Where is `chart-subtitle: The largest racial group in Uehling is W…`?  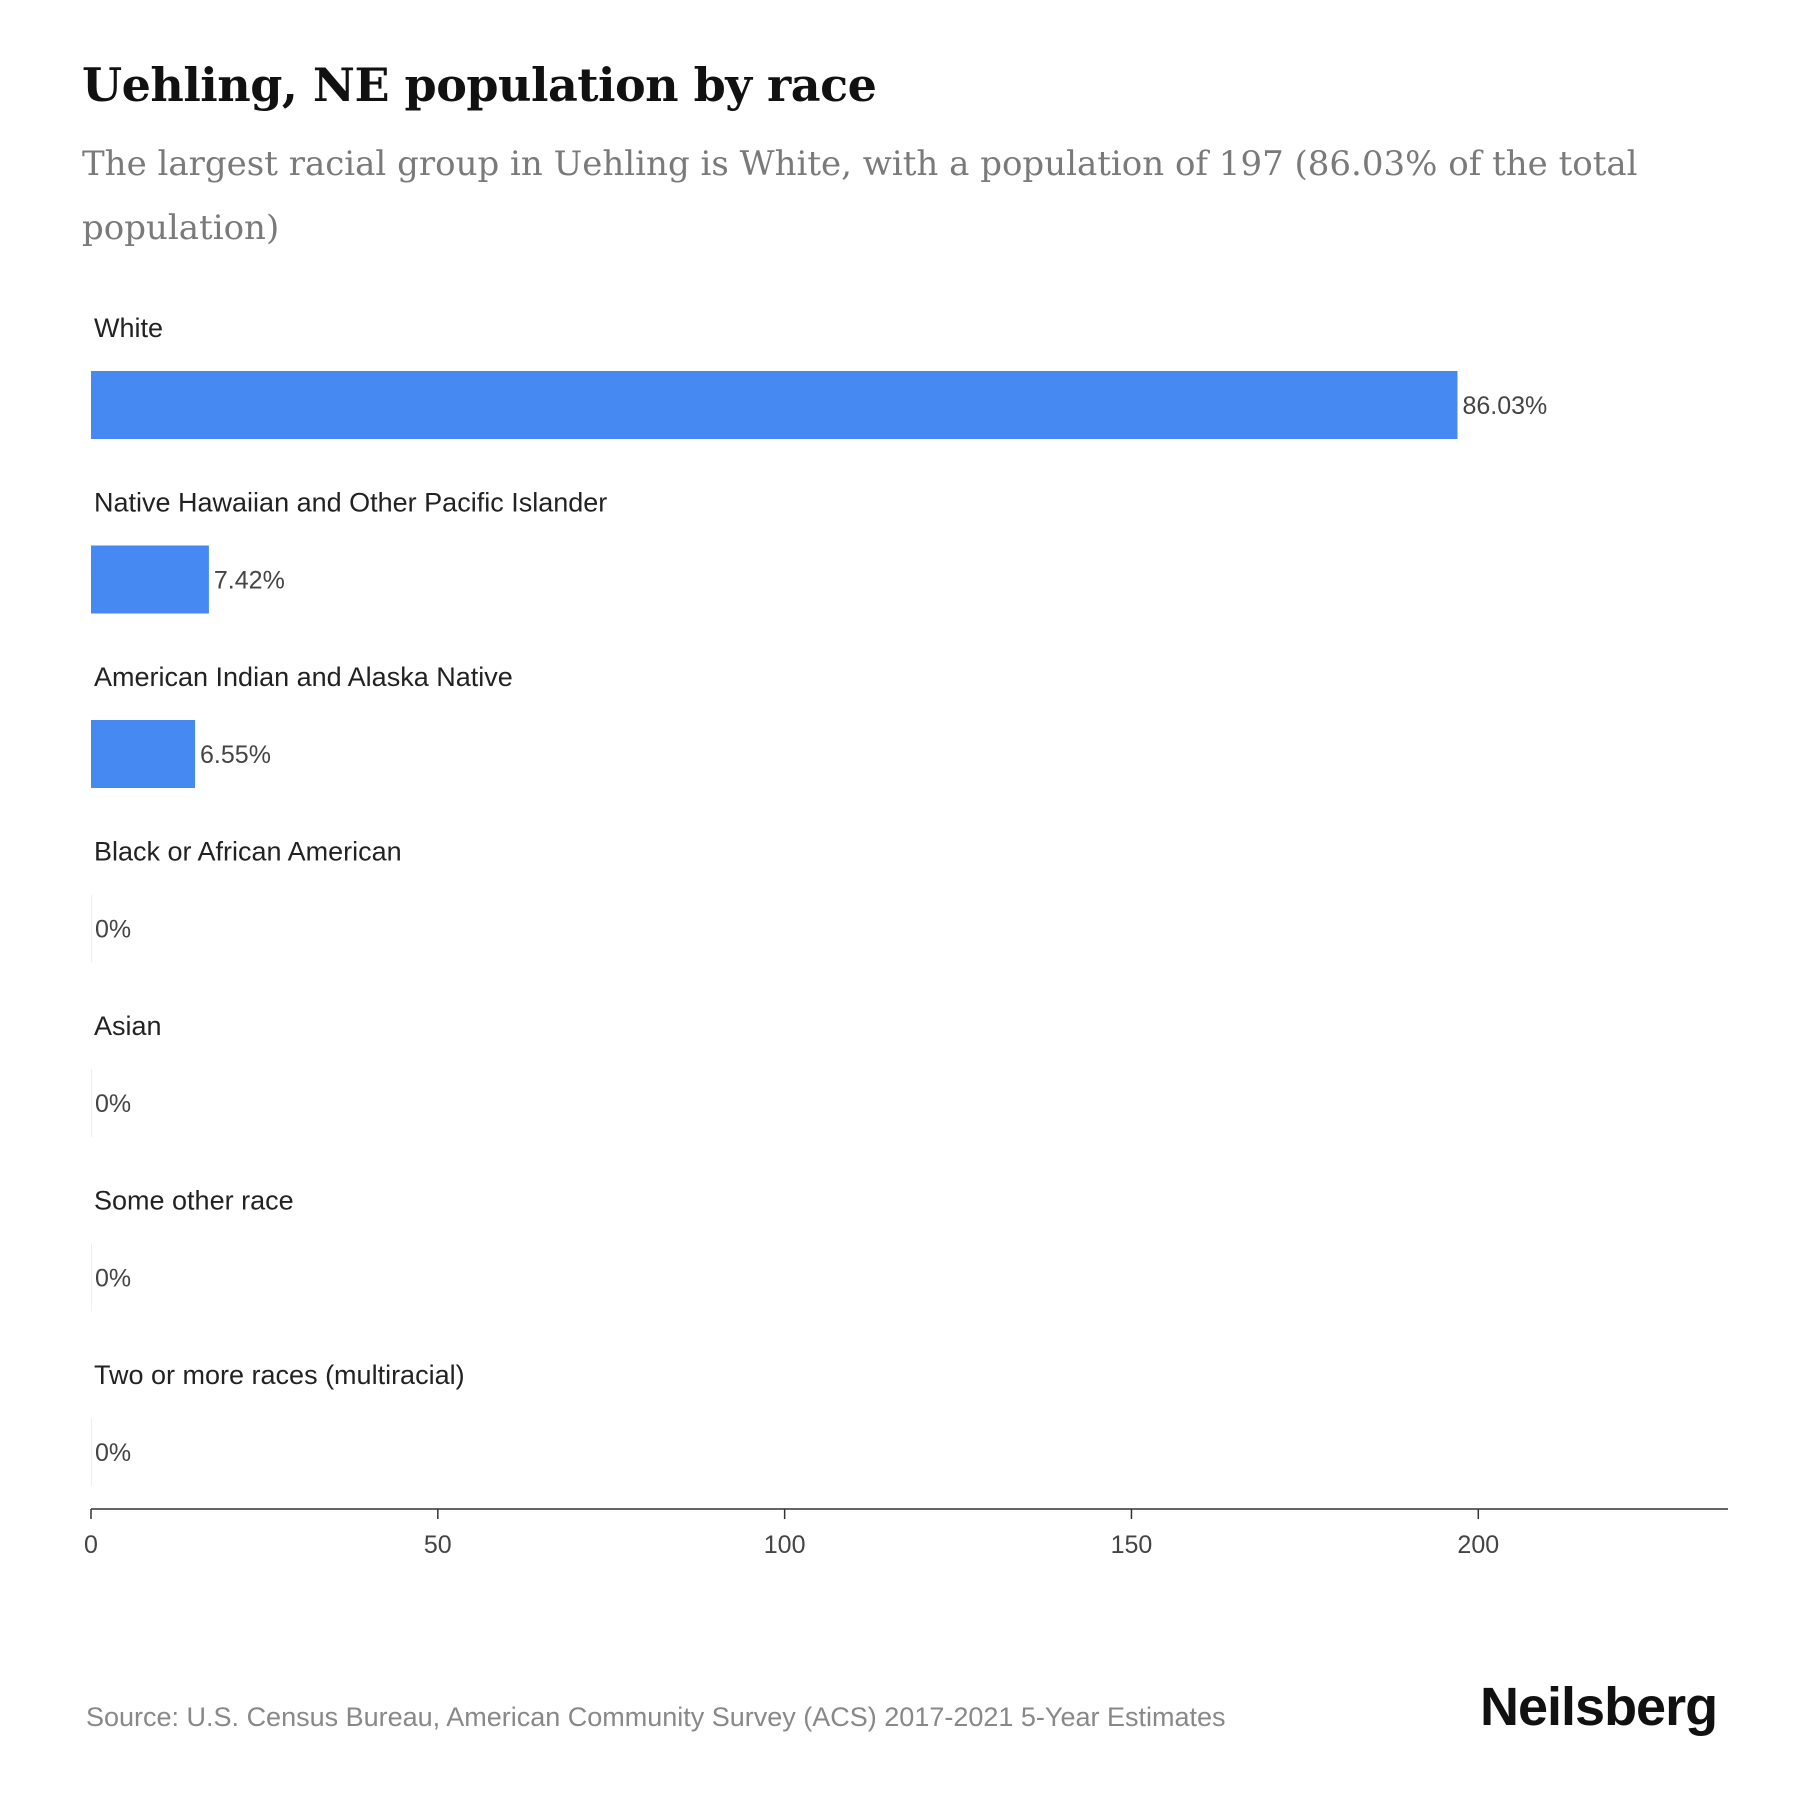
chart-subtitle: The largest racial group in Uehling is W… is located at coordinates (860, 196).